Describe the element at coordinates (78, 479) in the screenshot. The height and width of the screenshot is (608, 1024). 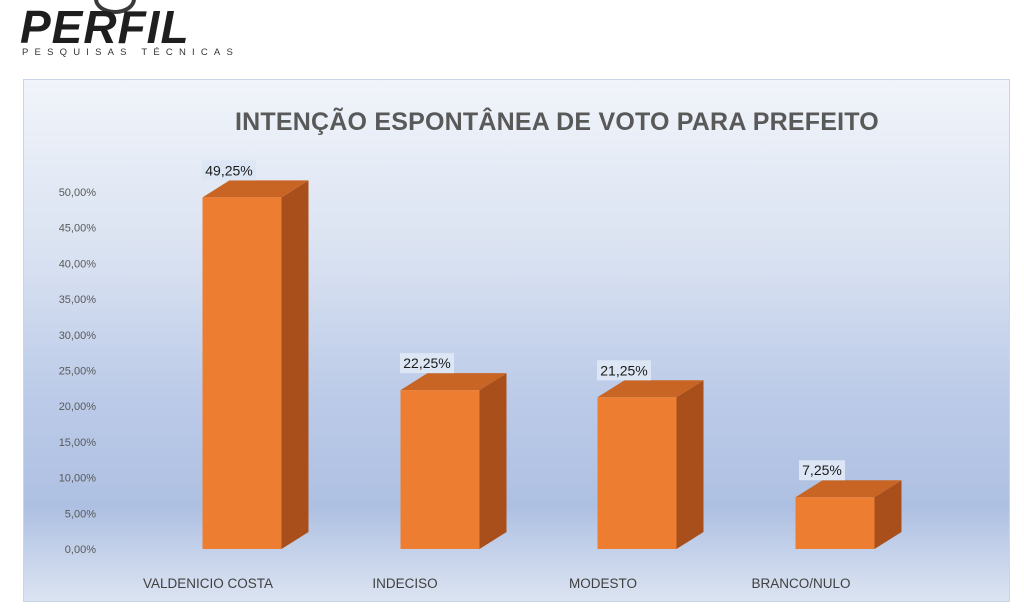
I see `y-tick-label: 10,00%` at that location.